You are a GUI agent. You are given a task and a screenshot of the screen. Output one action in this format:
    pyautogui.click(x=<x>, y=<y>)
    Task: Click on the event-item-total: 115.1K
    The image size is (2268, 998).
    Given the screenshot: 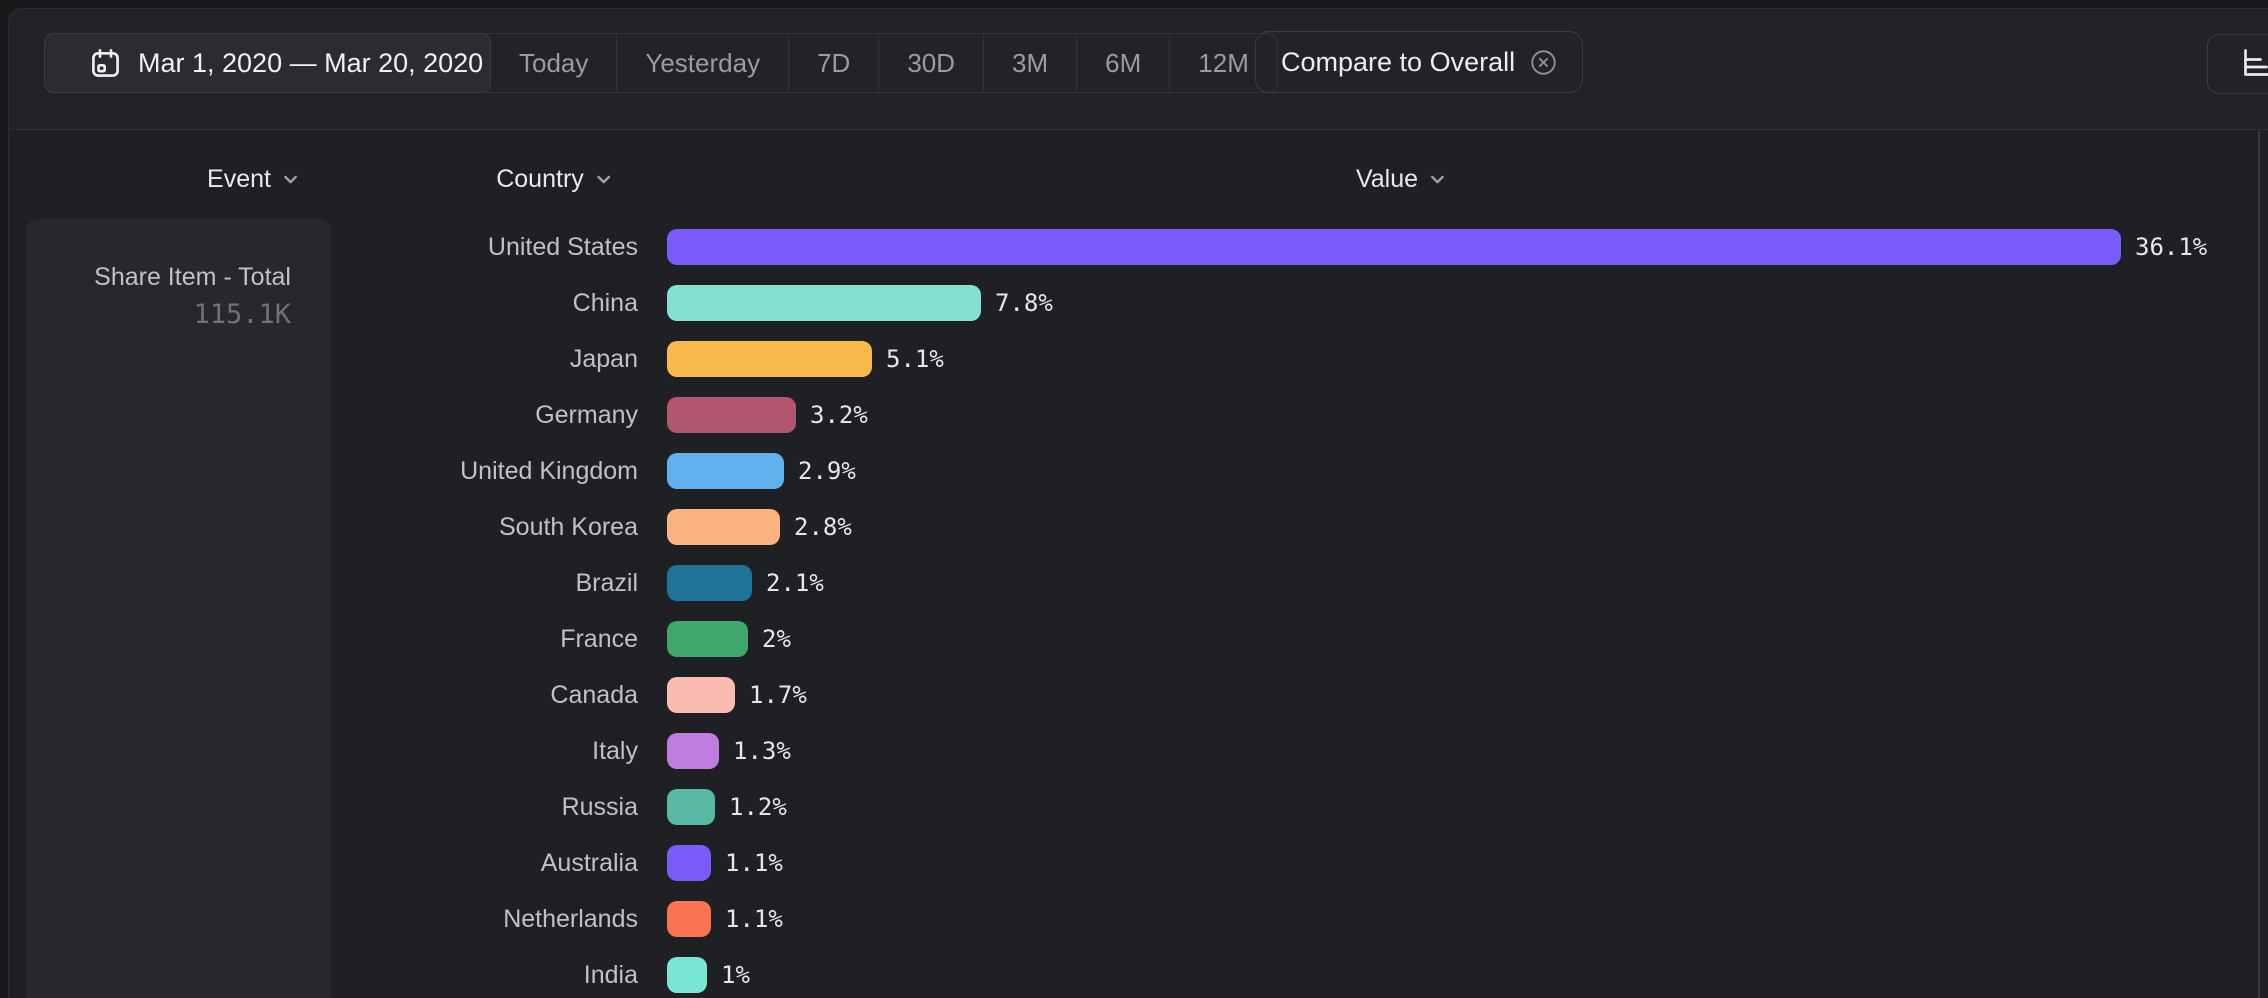 What is the action you would take?
    pyautogui.click(x=242, y=314)
    